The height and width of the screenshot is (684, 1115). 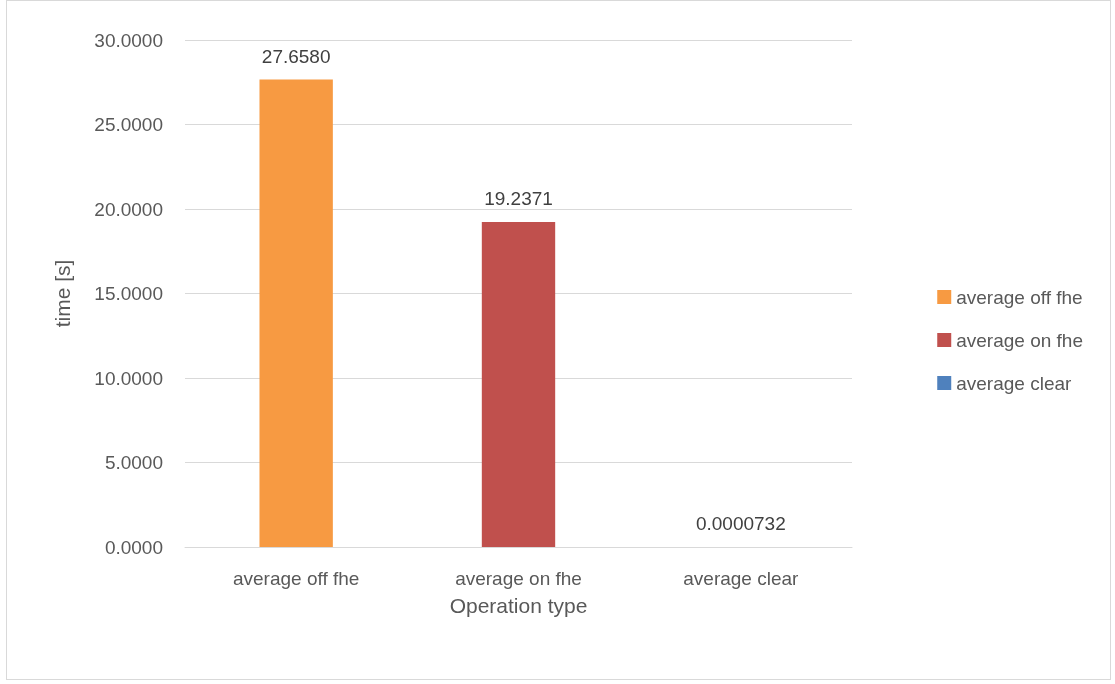 I want to click on data-label: 27.6580, so click(x=296, y=56).